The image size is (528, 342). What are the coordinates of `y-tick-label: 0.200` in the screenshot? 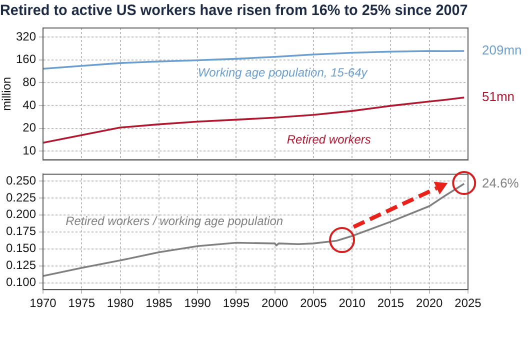 It's located at (21, 214).